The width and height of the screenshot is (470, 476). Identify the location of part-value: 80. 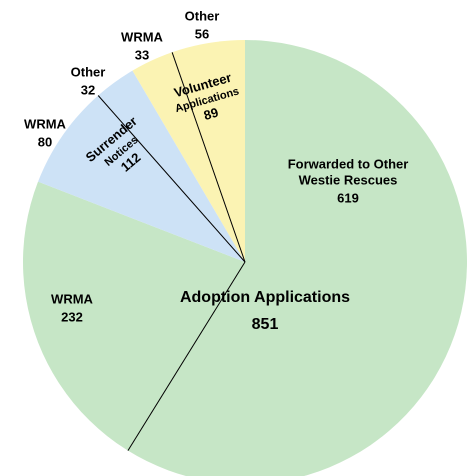
(45, 141).